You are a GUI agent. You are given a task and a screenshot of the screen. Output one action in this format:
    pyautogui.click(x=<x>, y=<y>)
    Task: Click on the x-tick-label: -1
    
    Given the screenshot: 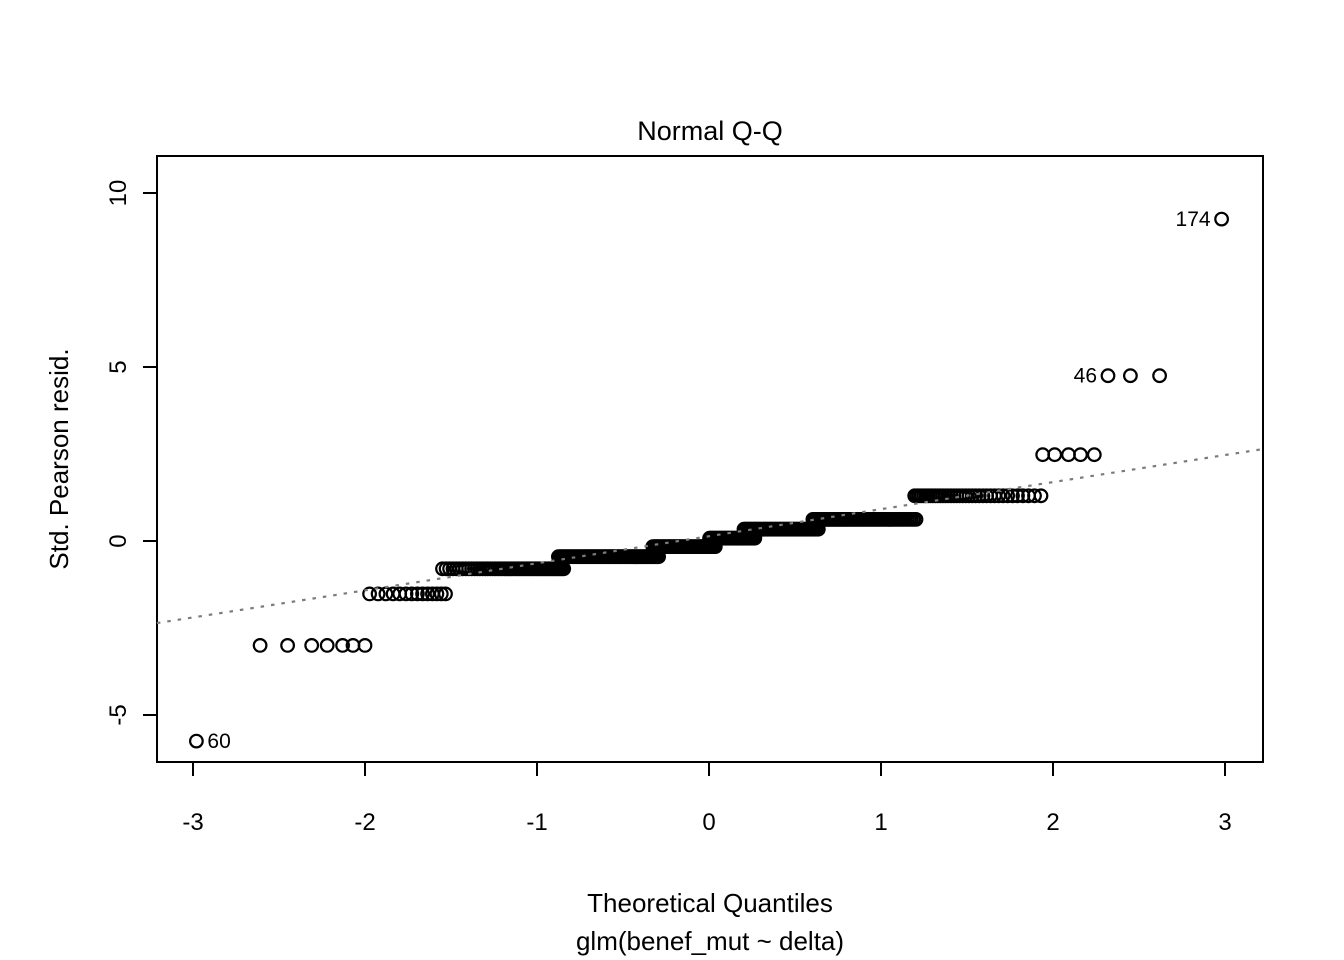 What is the action you would take?
    pyautogui.click(x=536, y=822)
    